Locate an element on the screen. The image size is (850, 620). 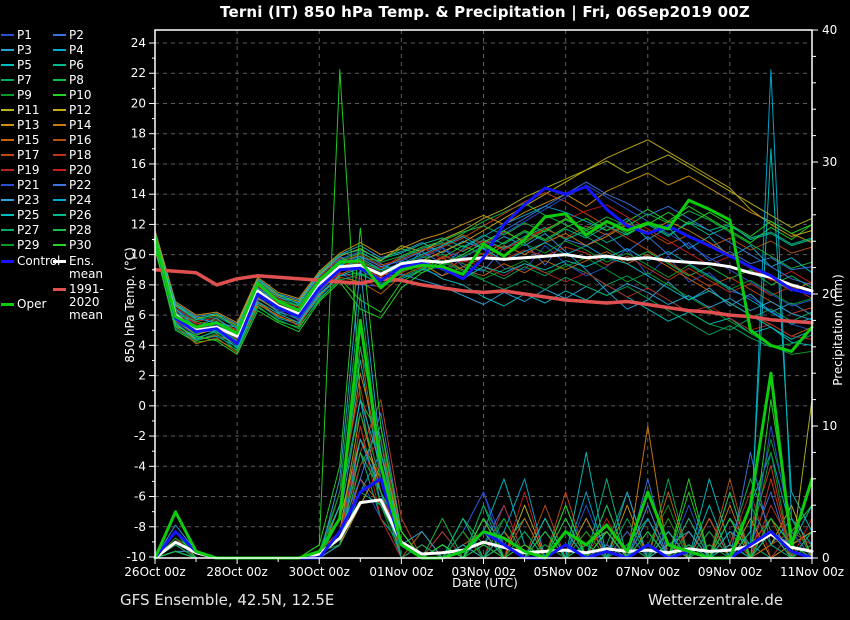
legend-label: P27 is located at coordinates (28, 230).